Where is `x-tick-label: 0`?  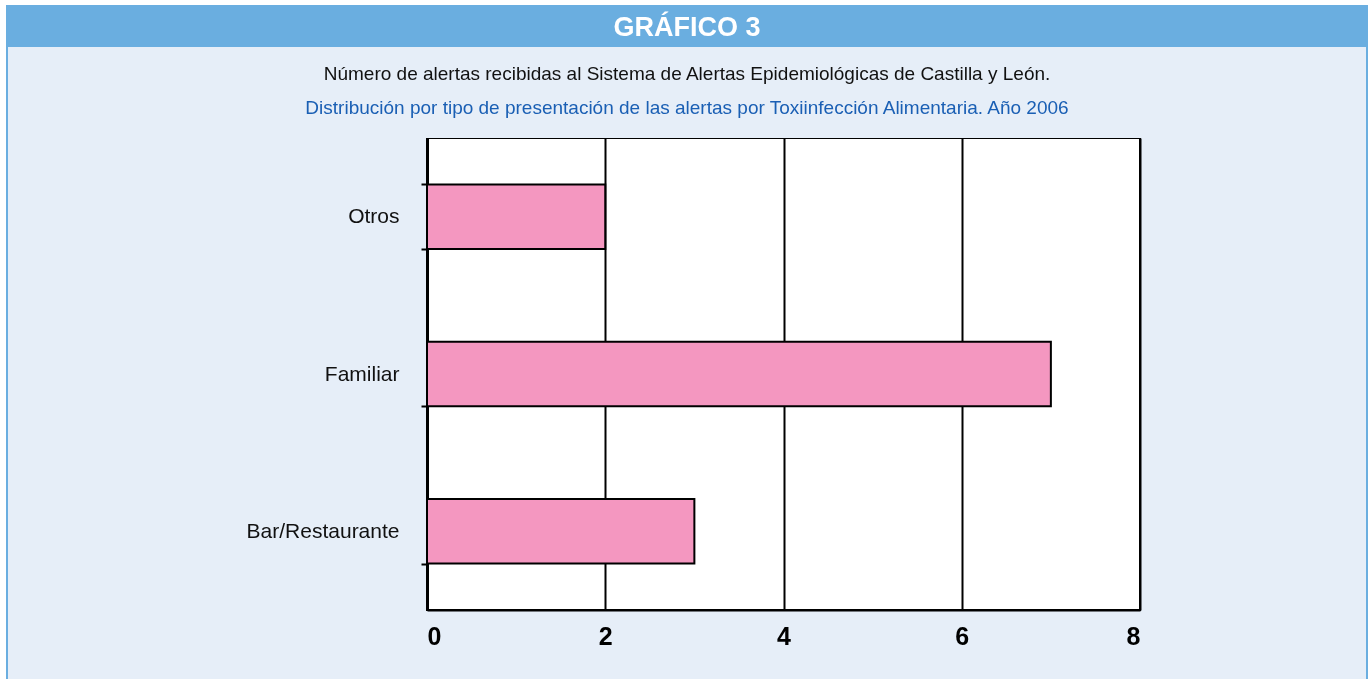
x-tick-label: 0 is located at coordinates (434, 635).